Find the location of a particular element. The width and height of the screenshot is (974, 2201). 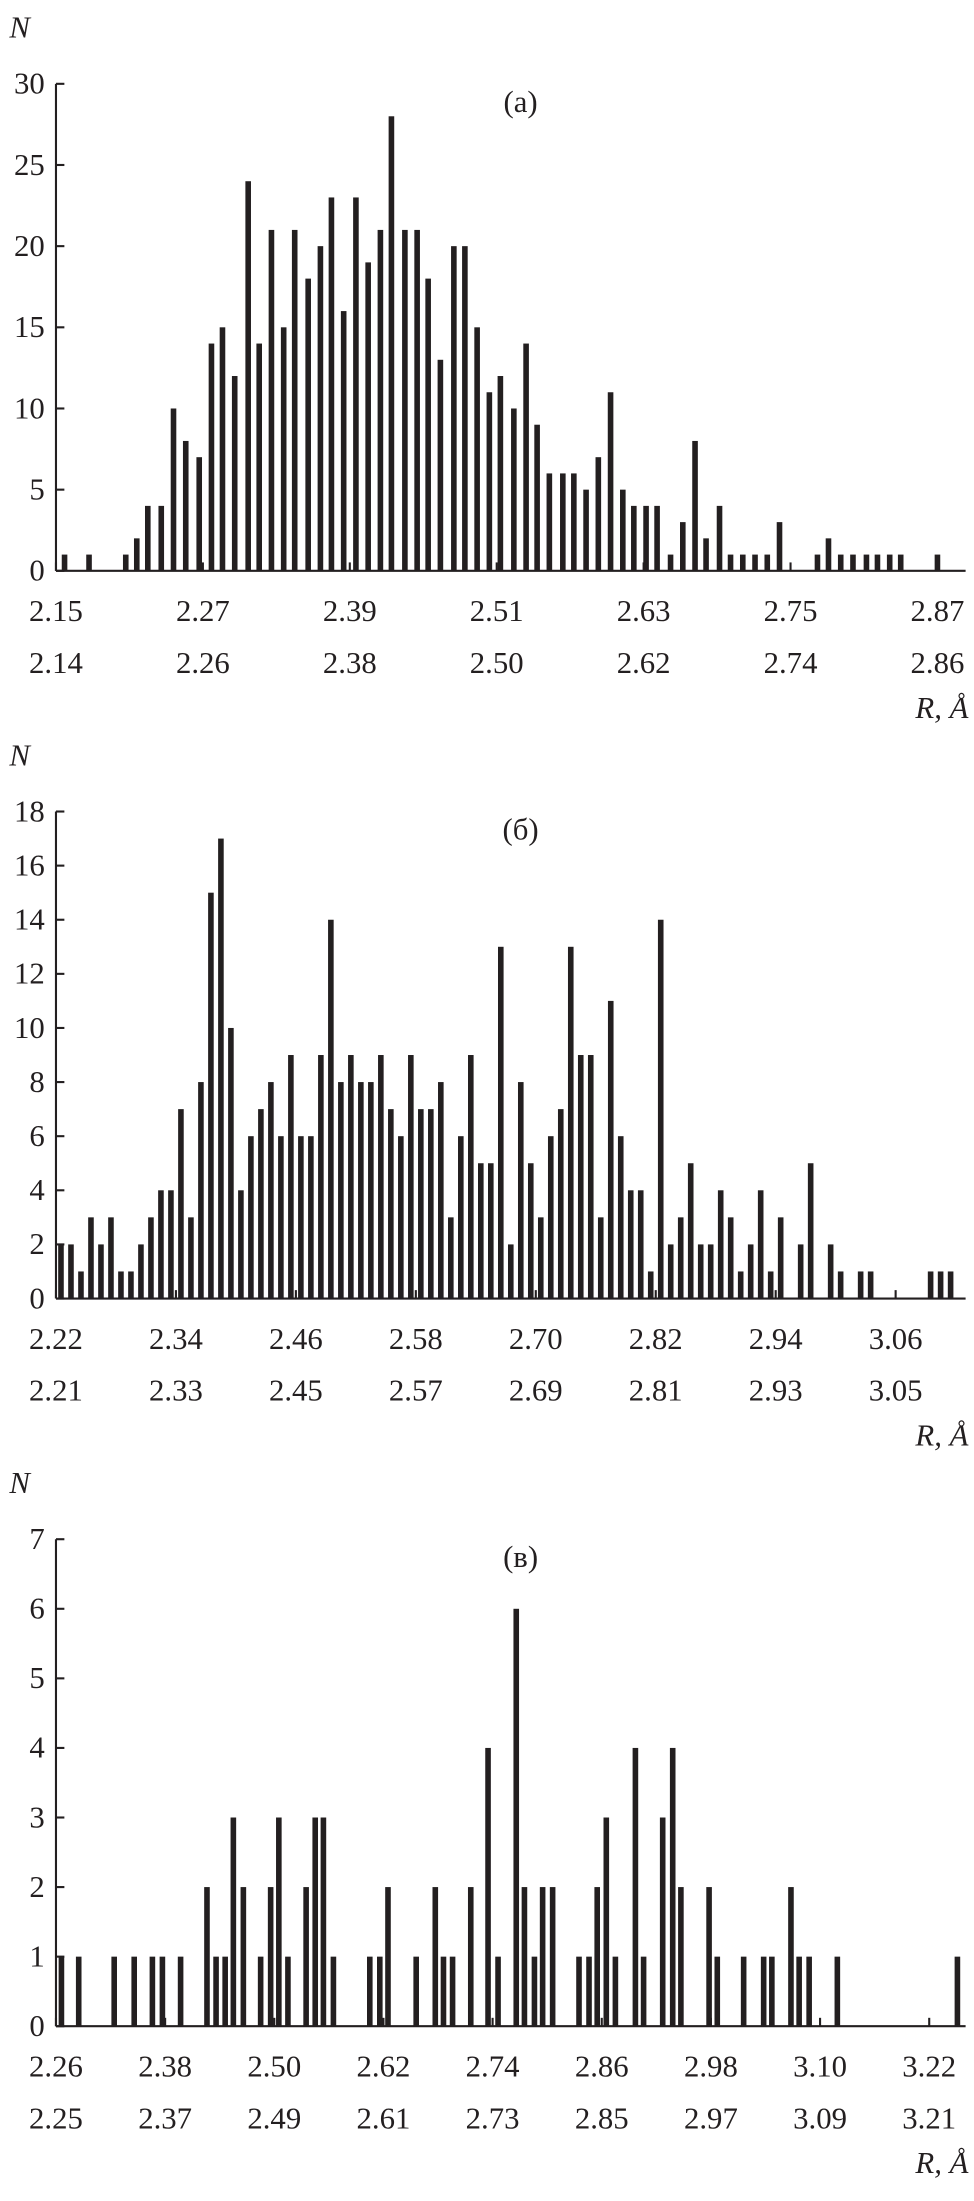

x-tick-label-lower: 2.73 is located at coordinates (493, 2118).